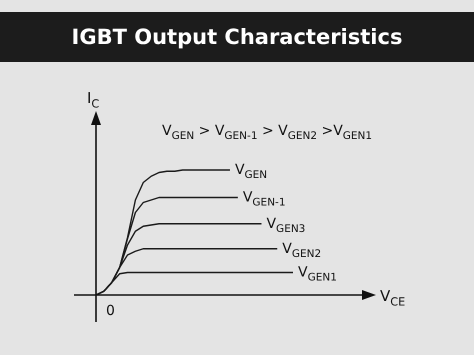 The image size is (474, 355). Describe the element at coordinates (237, 37) in the screenshot. I see `chart-title: IGBT Output Characteristics` at that location.